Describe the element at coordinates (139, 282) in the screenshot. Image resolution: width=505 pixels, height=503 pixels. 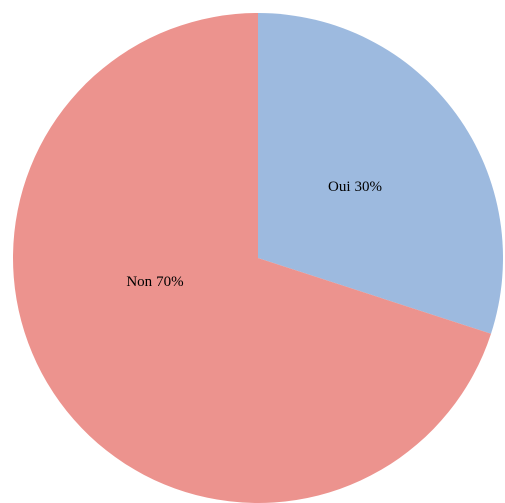
I see `slice-category: Non` at that location.